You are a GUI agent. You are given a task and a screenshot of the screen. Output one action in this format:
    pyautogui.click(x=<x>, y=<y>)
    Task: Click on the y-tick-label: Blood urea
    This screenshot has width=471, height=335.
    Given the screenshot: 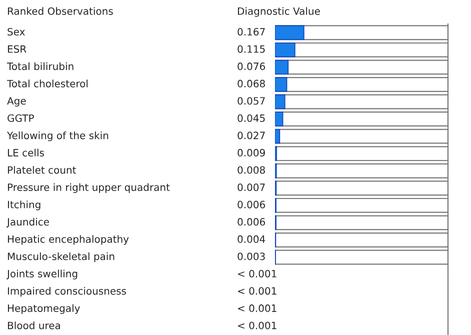 What is the action you would take?
    pyautogui.click(x=34, y=326)
    